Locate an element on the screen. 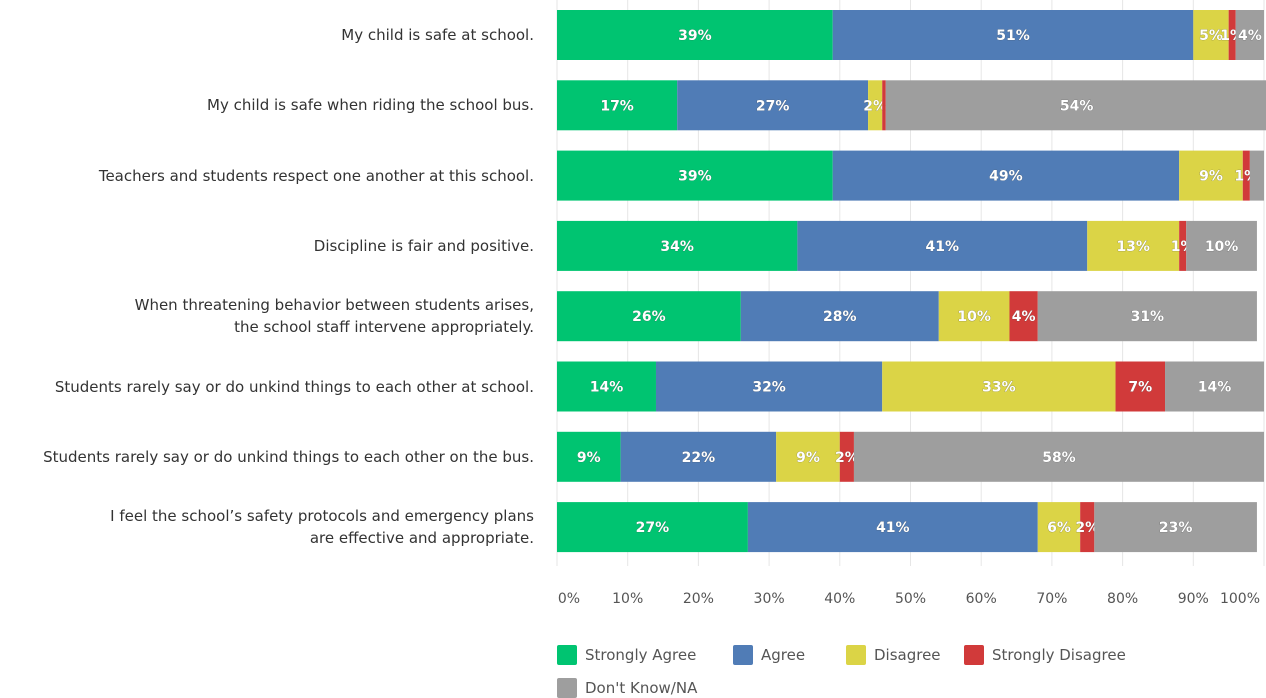  data-label: 34% is located at coordinates (677, 247).